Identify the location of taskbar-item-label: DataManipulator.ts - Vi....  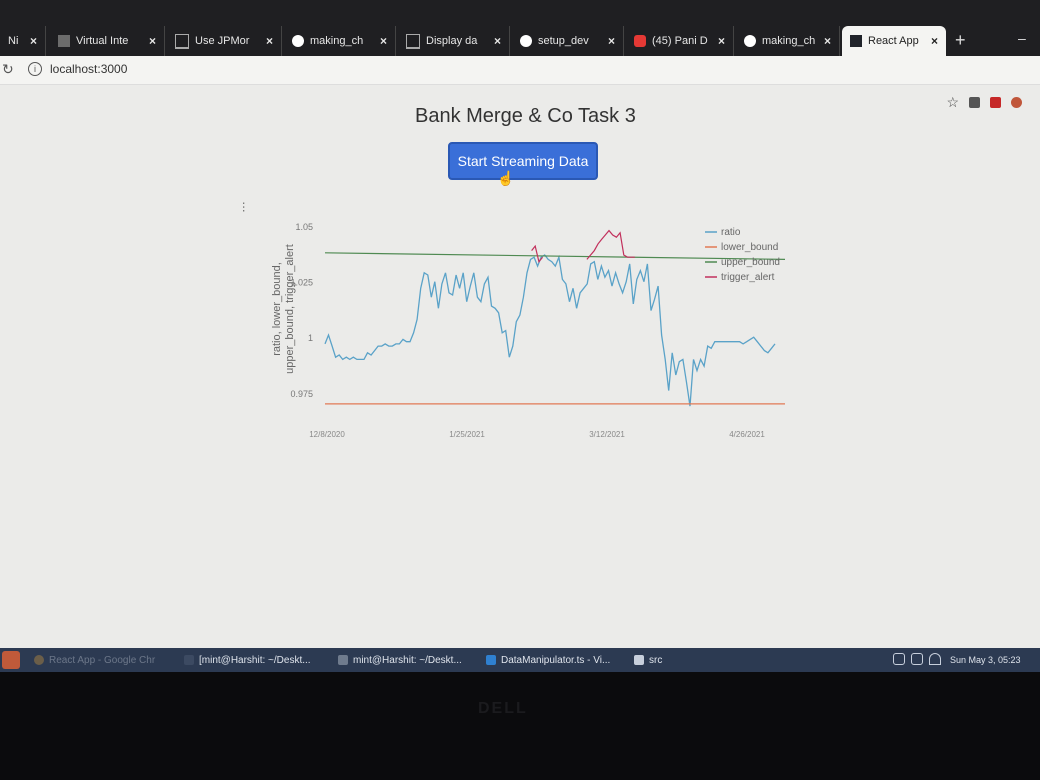
(556, 660).